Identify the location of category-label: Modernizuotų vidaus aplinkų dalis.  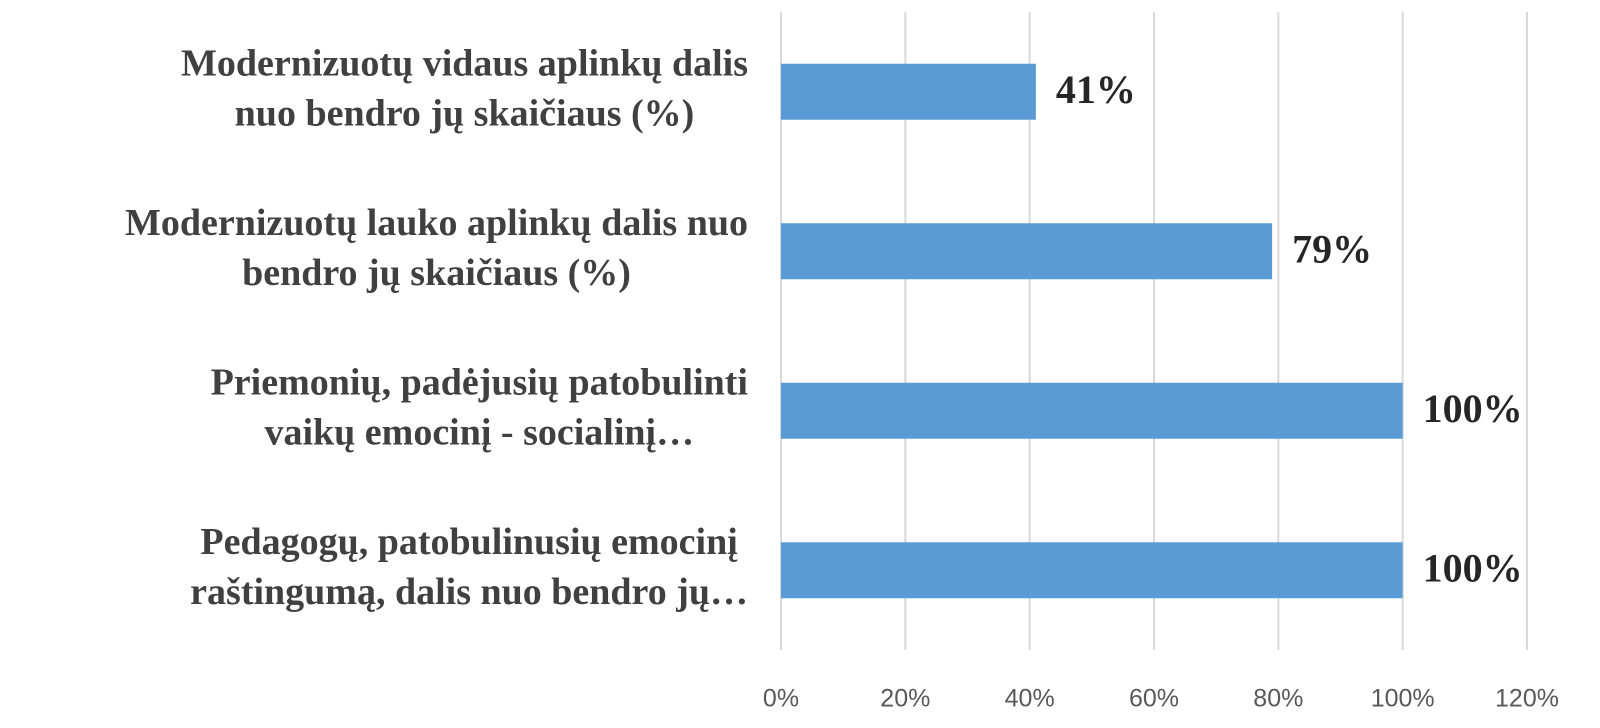
(464, 63).